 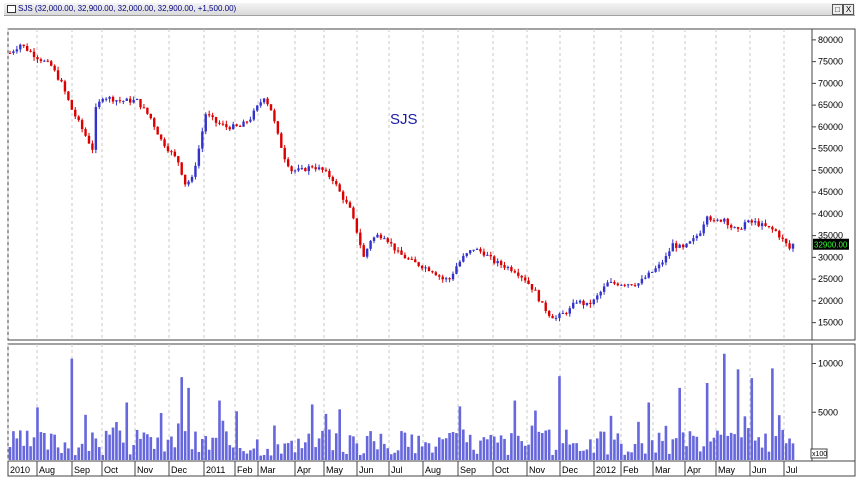 I want to click on x-tick-label: Jun, so click(x=366, y=470).